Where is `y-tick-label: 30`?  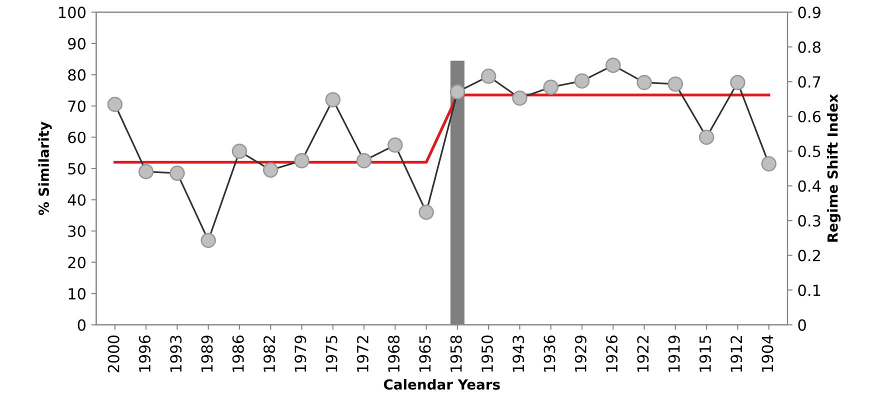
y-tick-label: 30 is located at coordinates (77, 231).